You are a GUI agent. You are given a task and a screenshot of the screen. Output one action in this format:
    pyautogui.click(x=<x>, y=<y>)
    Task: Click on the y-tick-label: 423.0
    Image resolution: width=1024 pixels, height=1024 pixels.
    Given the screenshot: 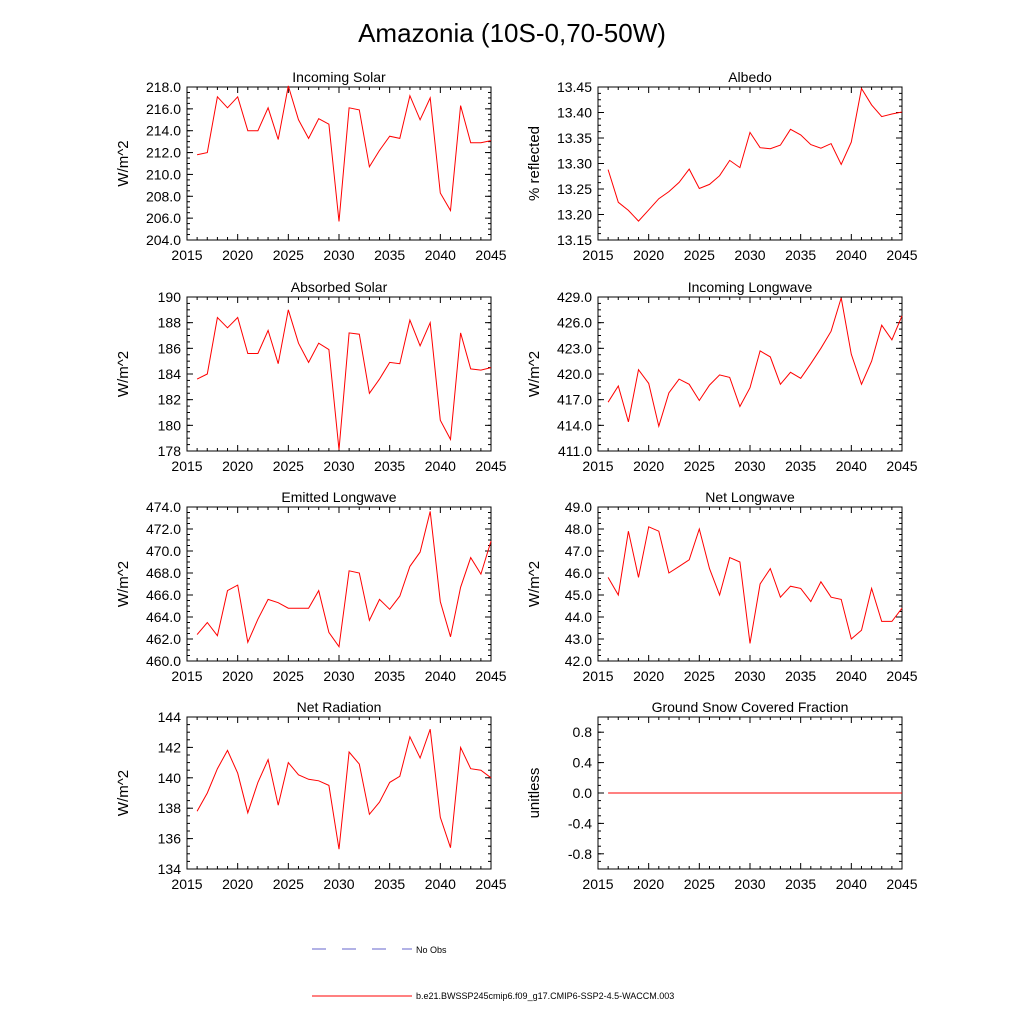 What is the action you would take?
    pyautogui.click(x=574, y=348)
    